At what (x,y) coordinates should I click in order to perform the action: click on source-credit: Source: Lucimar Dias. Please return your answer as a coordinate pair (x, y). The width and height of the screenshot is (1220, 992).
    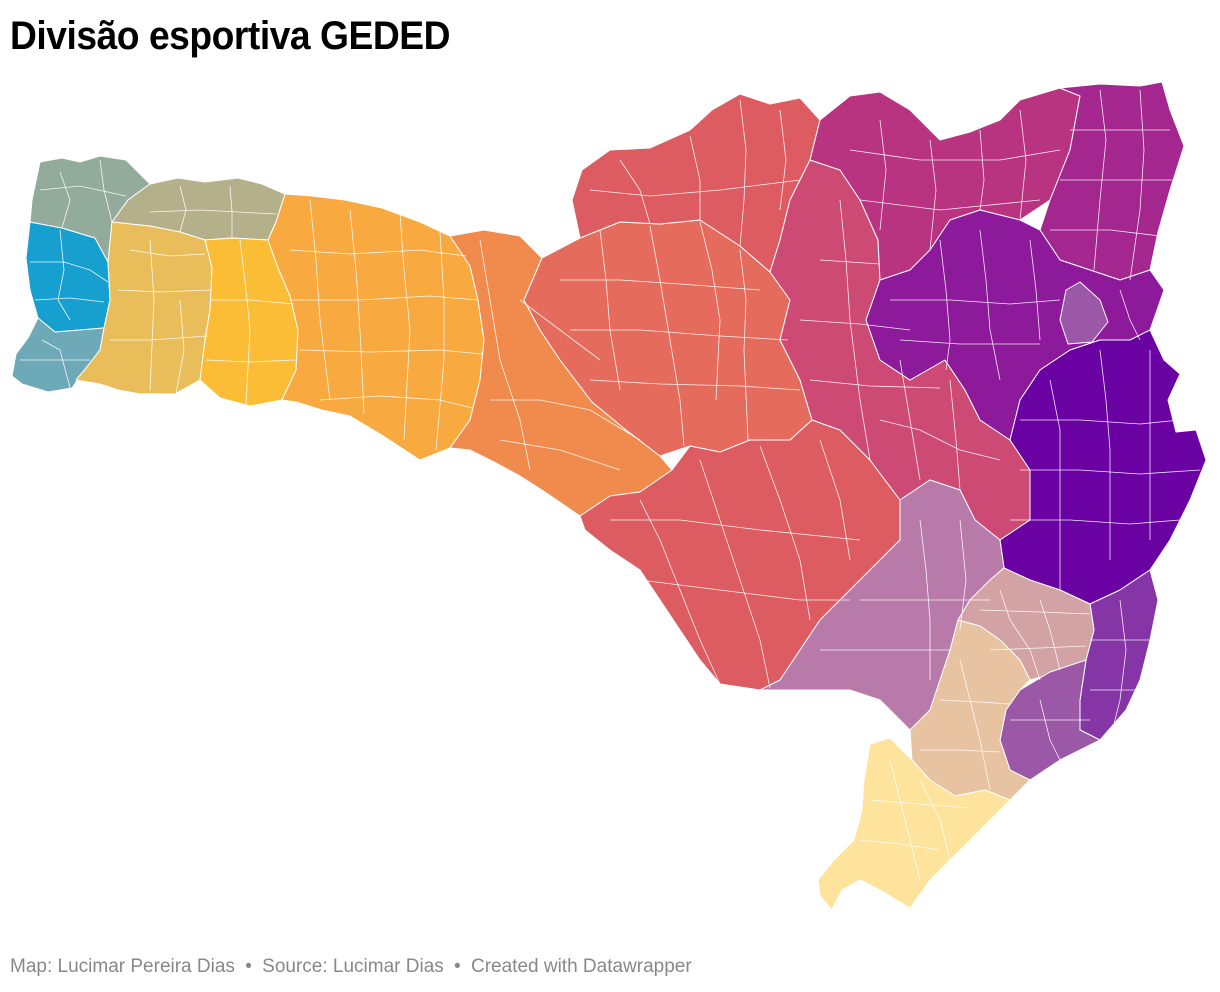
    Looking at the image, I should click on (353, 966).